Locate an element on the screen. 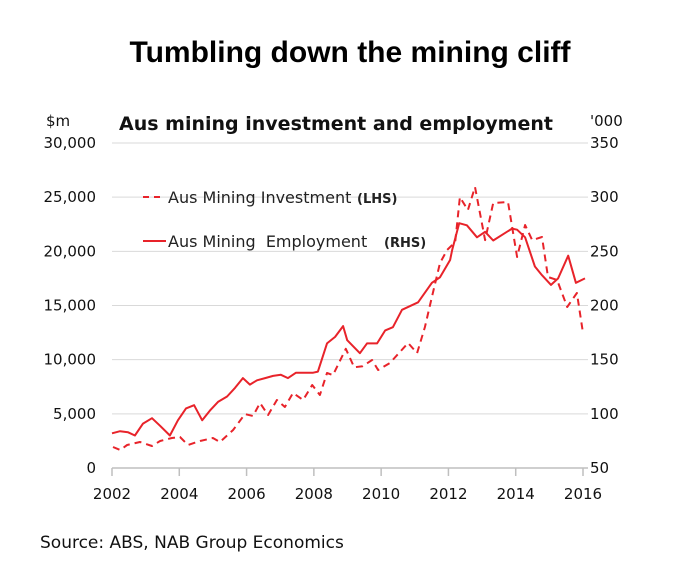  page-title: Tumbling down the mining cliff is located at coordinates (350, 52).